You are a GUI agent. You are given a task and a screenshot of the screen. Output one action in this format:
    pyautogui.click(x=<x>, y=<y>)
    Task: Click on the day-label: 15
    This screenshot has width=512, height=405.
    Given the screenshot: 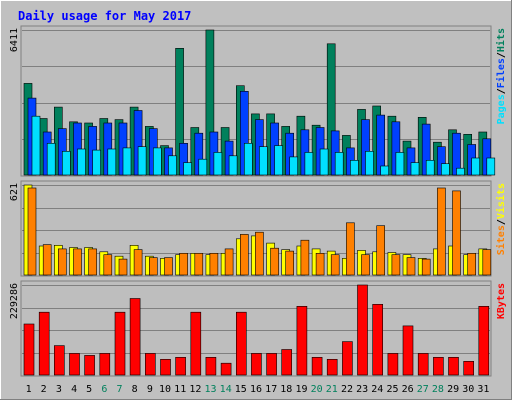 What is the action you would take?
    pyautogui.click(x=241, y=389)
    